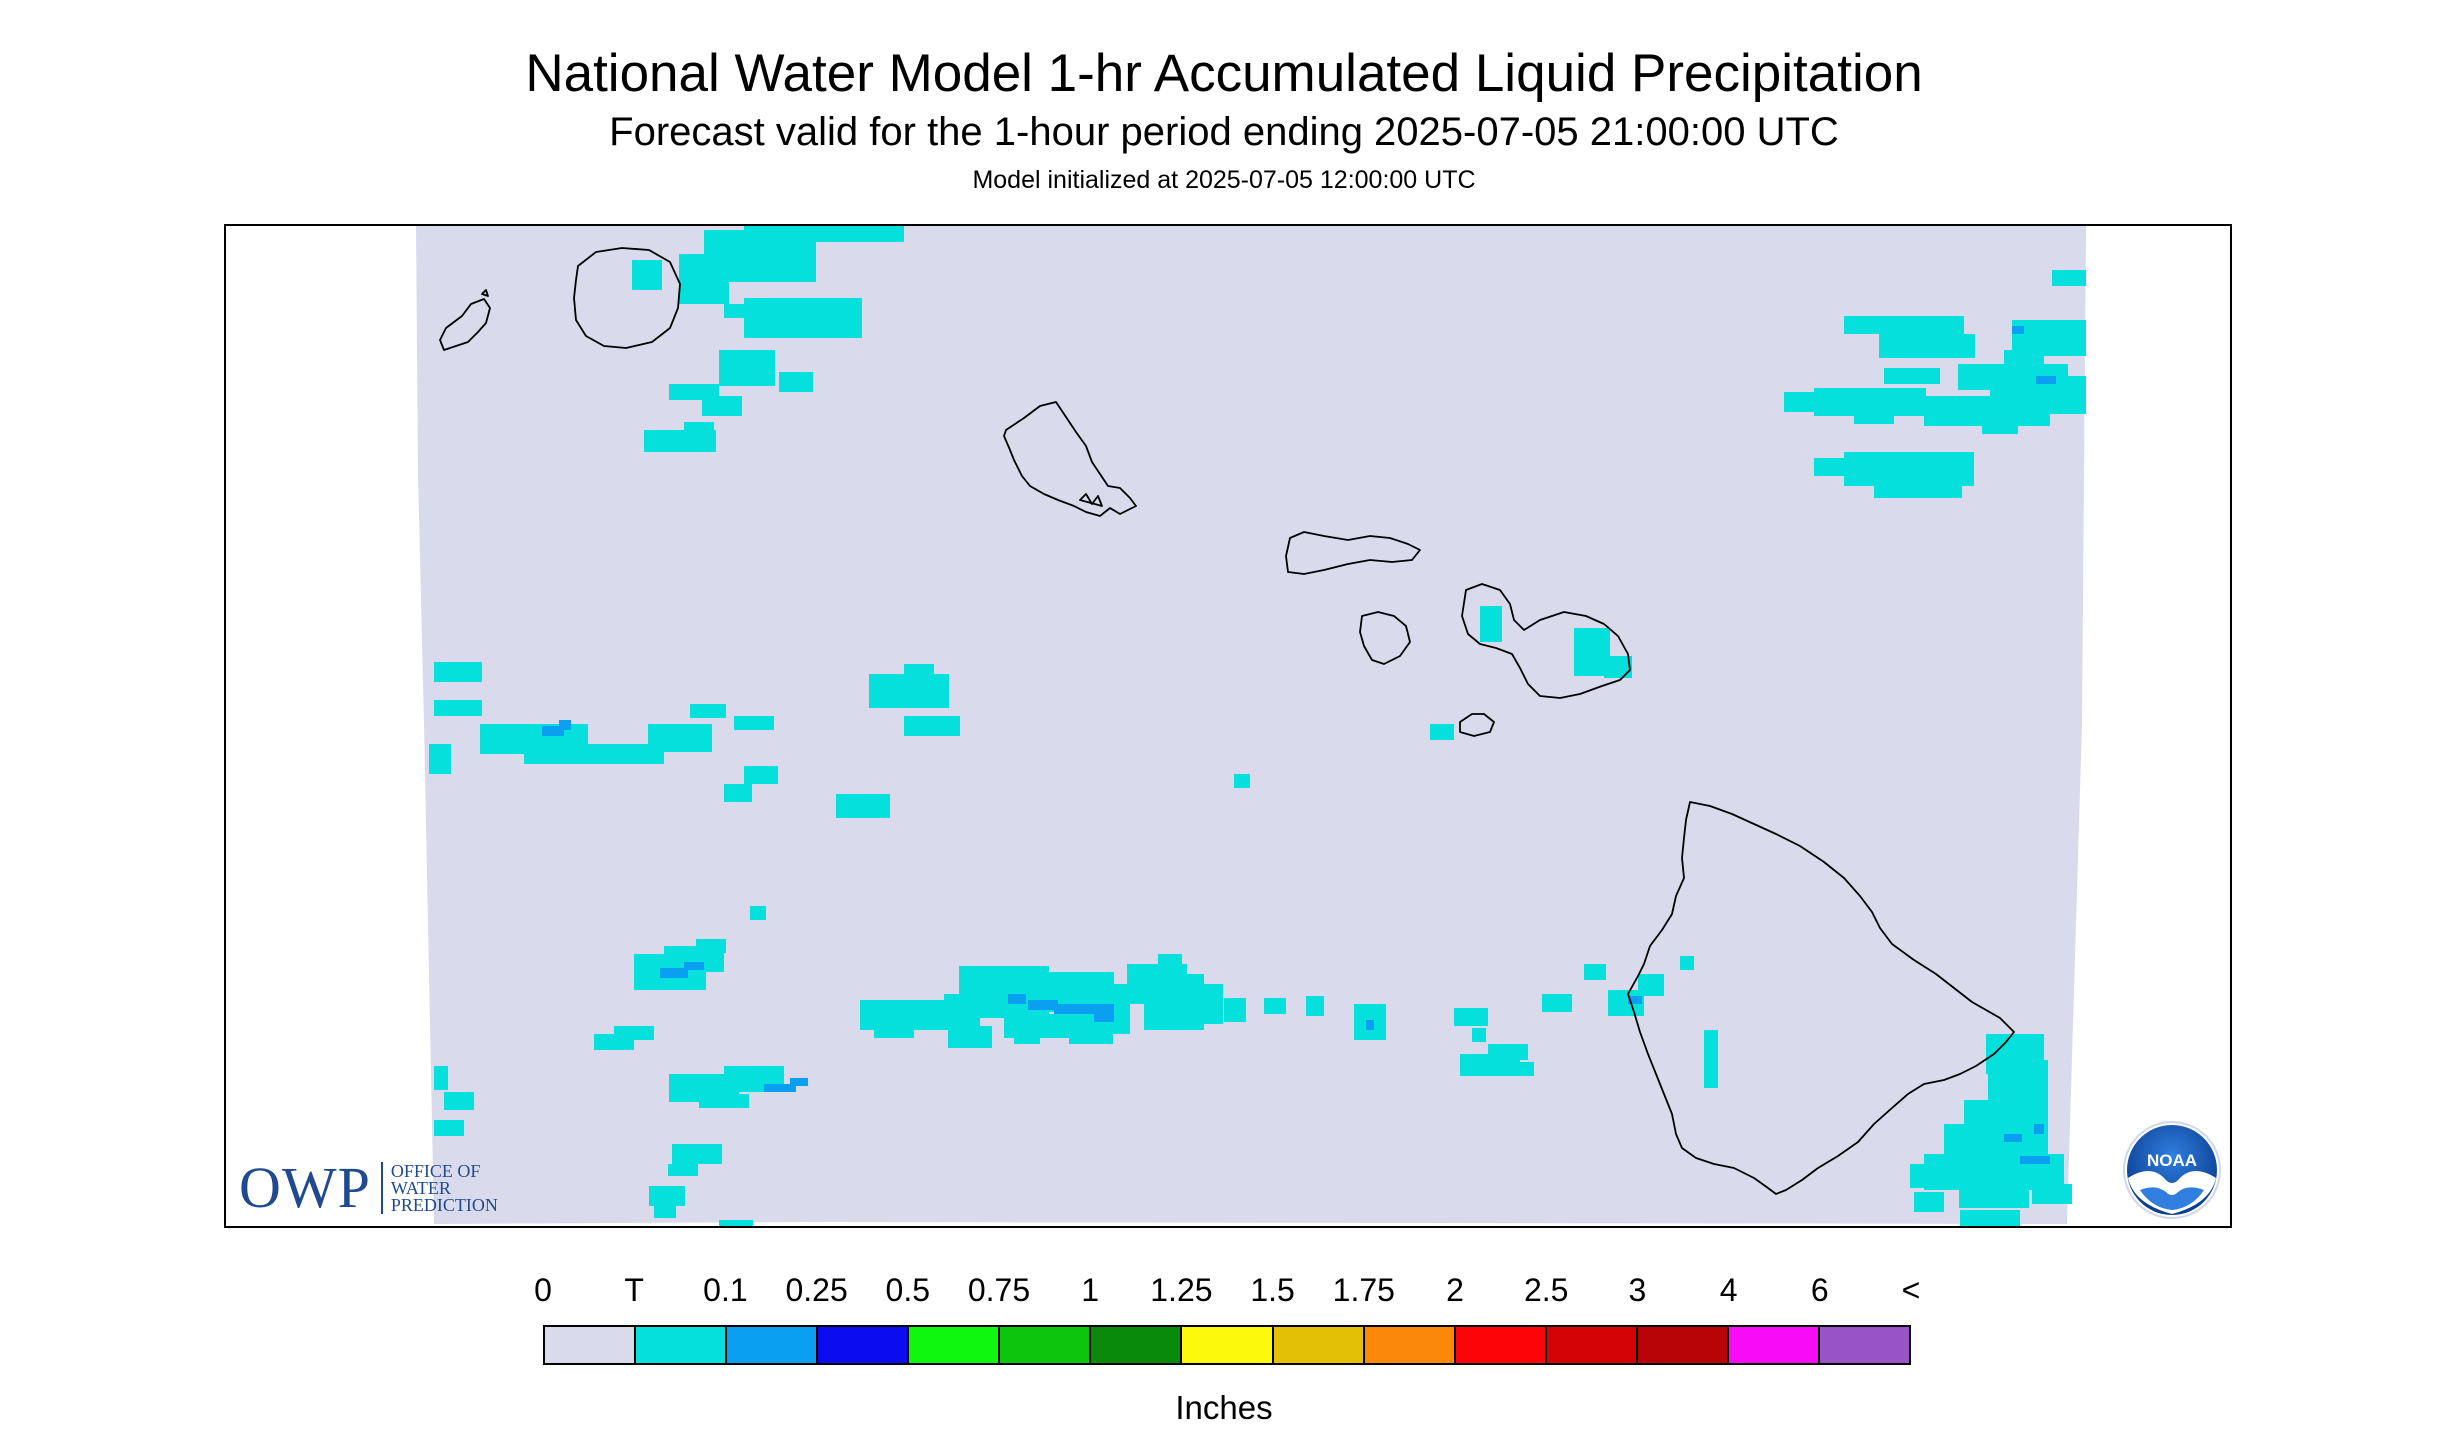  What do you see at coordinates (381, 1188) in the screenshot?
I see `owp-logo-divider` at bounding box center [381, 1188].